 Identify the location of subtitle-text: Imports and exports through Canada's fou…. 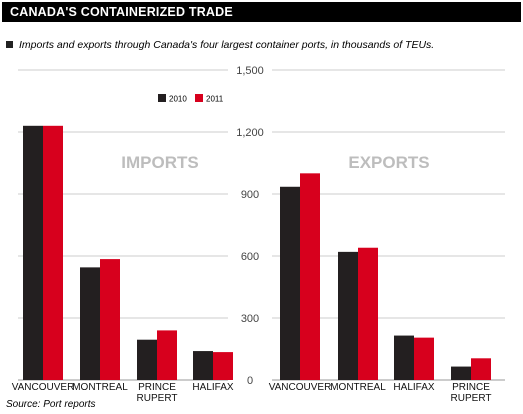
(227, 45).